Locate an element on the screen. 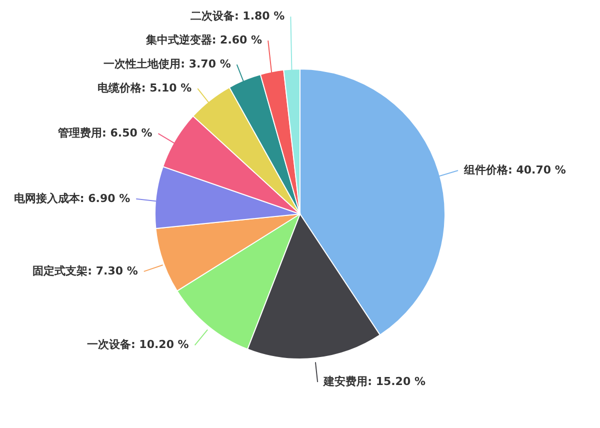 The width and height of the screenshot is (600, 428). slice-label: 电网接入成本: 6.90 % is located at coordinates (72, 198).